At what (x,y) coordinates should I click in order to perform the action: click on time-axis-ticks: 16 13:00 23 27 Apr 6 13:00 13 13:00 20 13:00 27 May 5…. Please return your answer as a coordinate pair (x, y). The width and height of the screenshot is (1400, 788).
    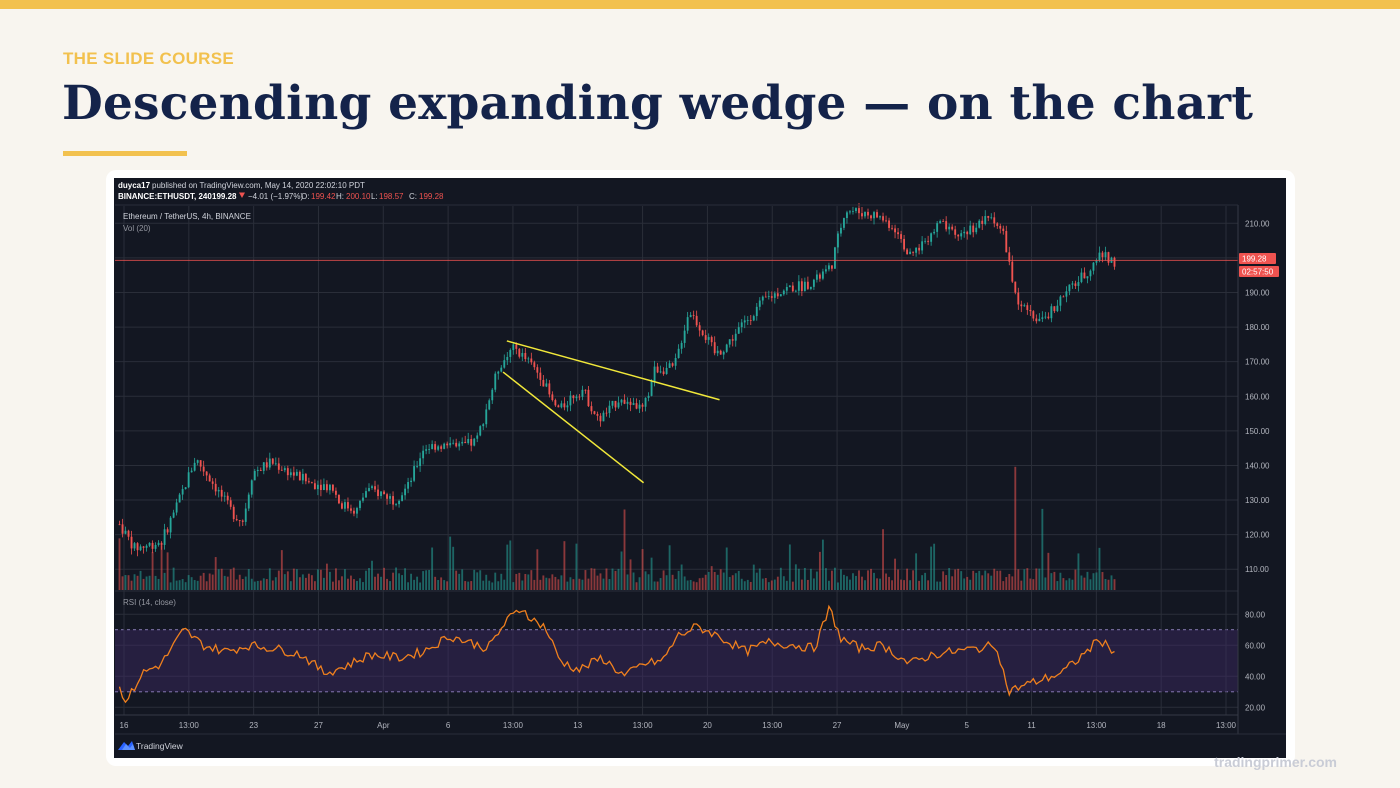
    Looking at the image, I should click on (678, 725).